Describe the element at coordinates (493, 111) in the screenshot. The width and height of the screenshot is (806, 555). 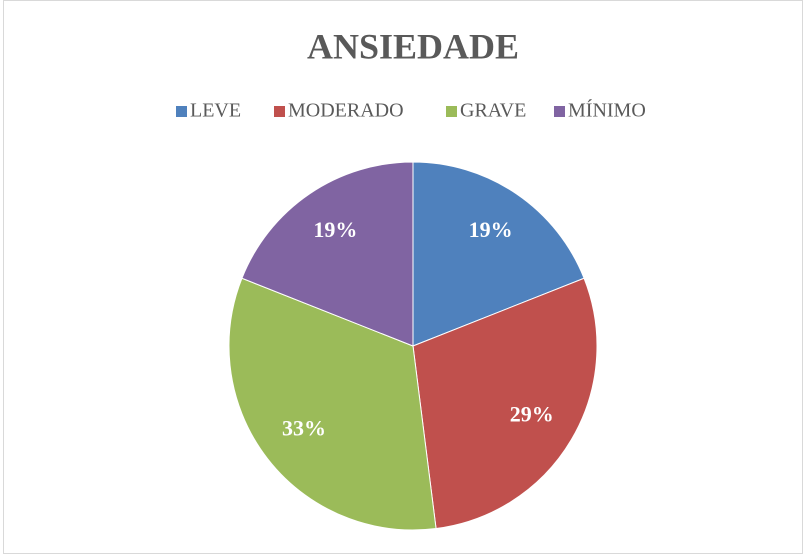
I see `legend-label: GRAVE` at that location.